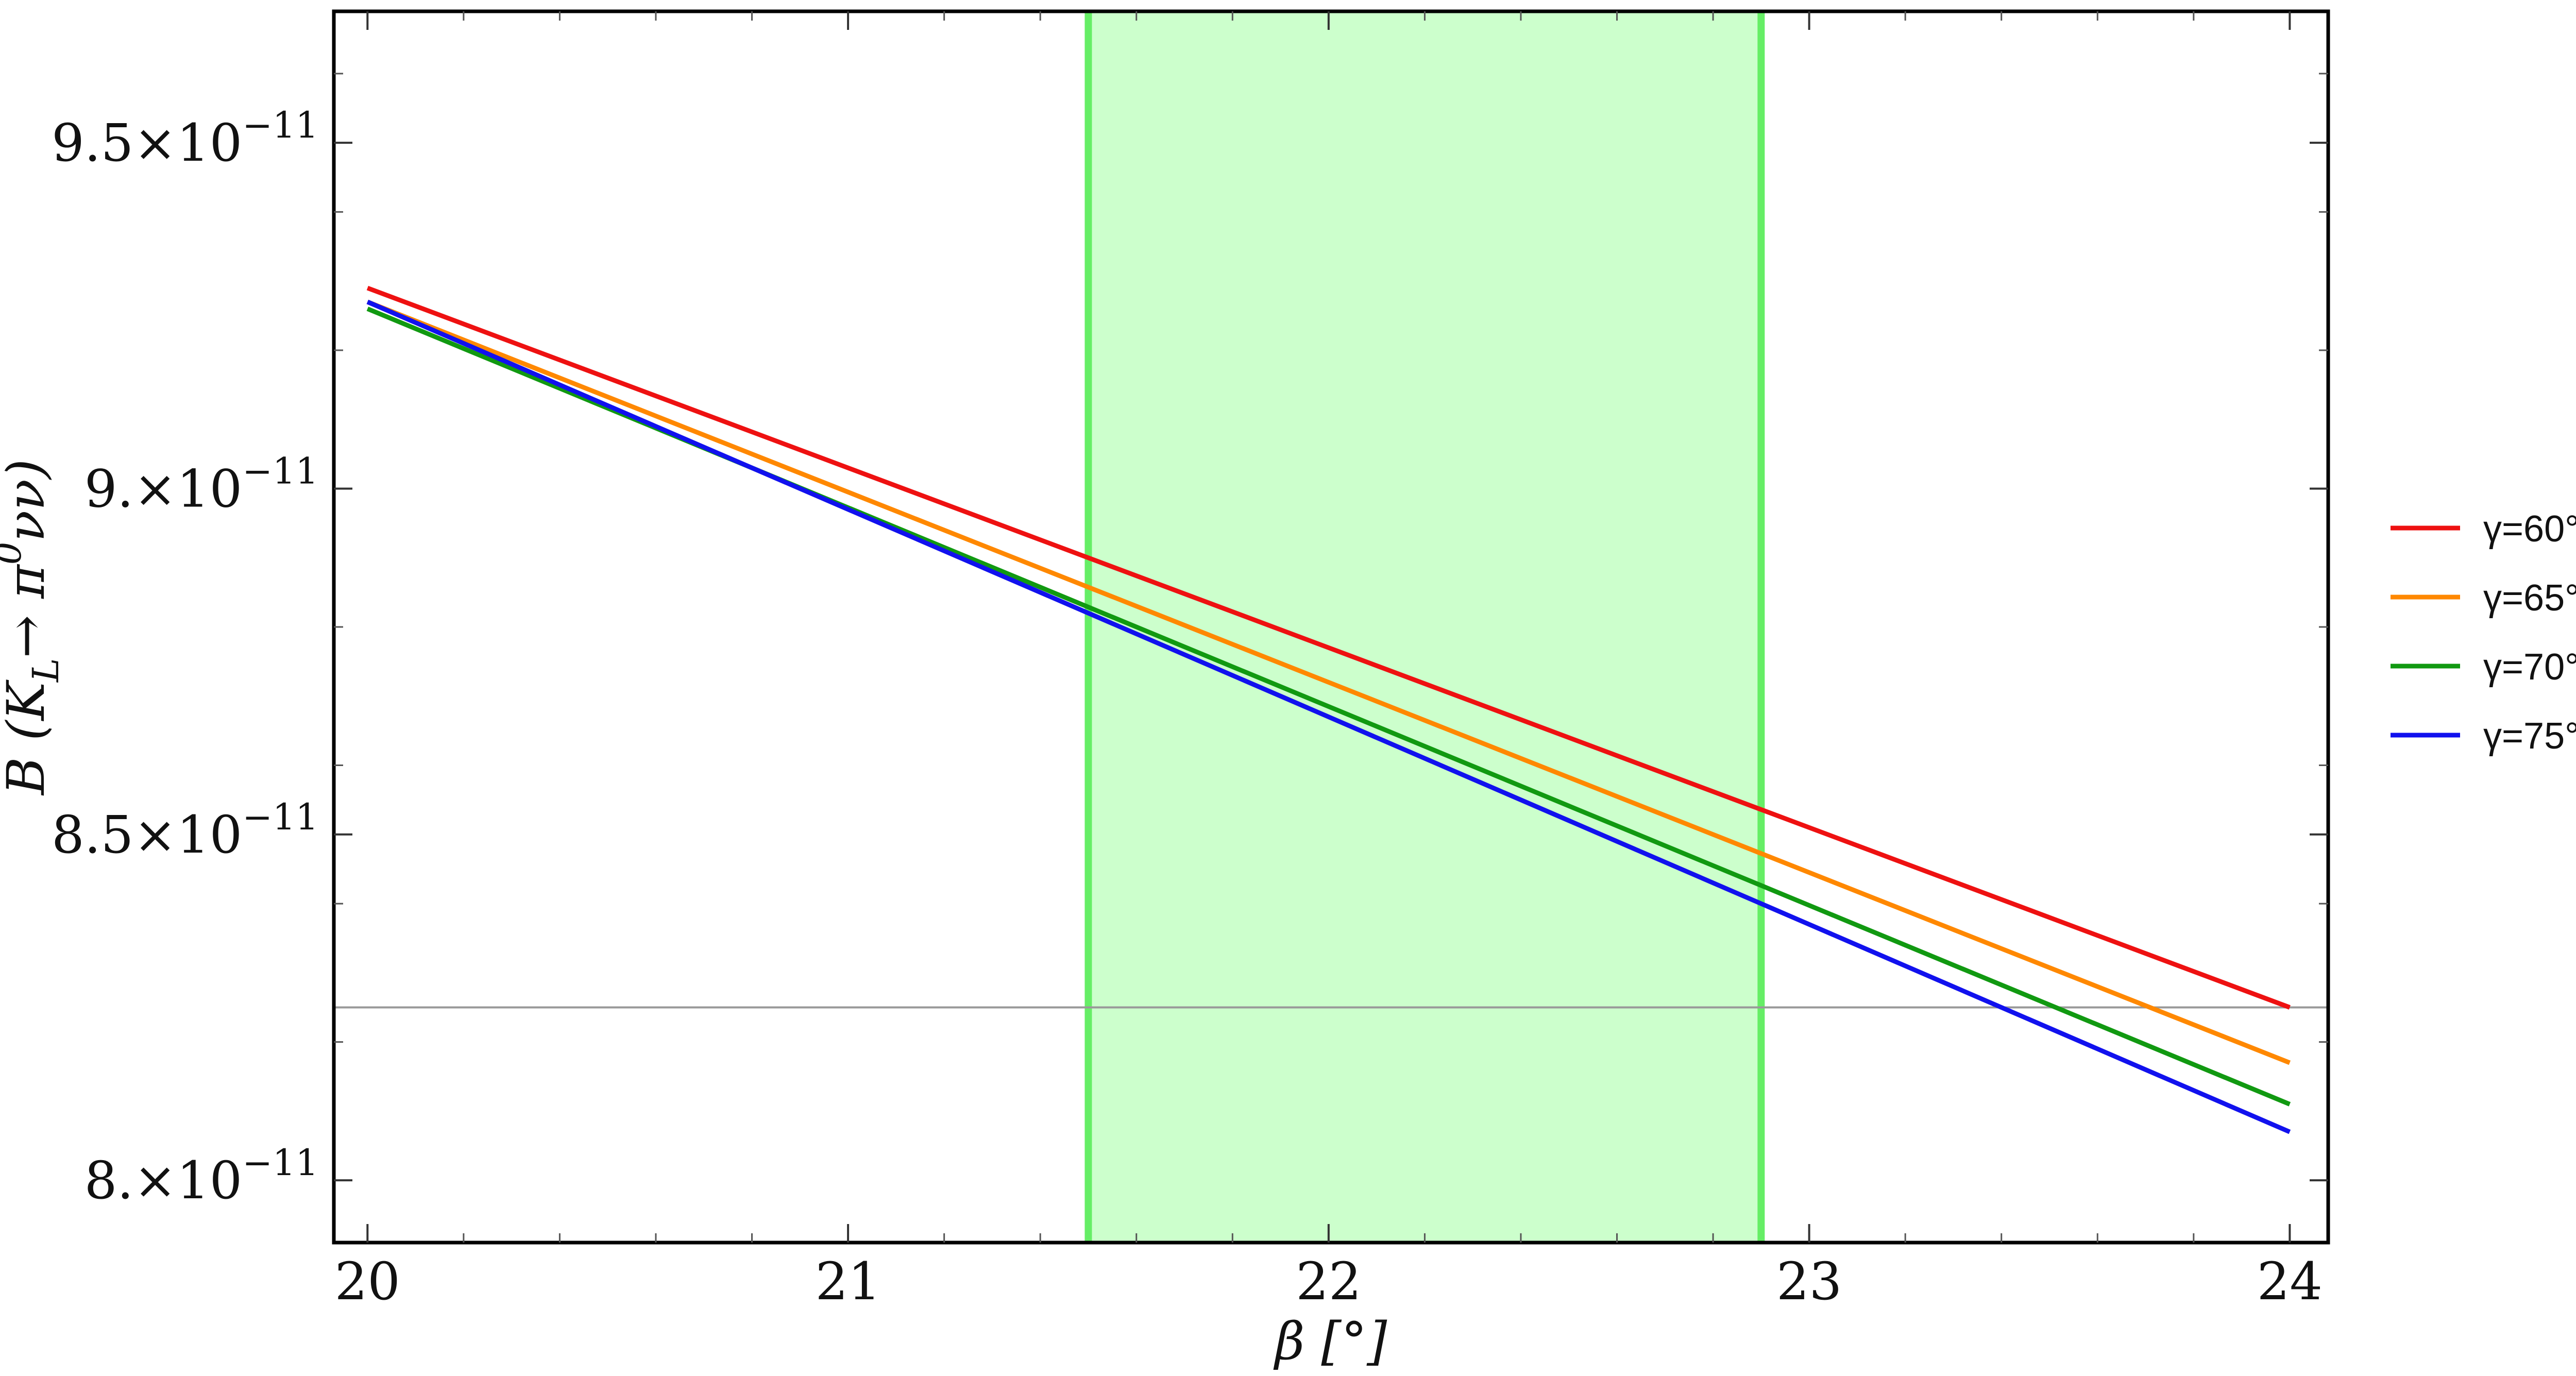 Image resolution: width=2576 pixels, height=1376 pixels. What do you see at coordinates (2529, 598) in the screenshot?
I see `legend-label-1: γ=65°` at bounding box center [2529, 598].